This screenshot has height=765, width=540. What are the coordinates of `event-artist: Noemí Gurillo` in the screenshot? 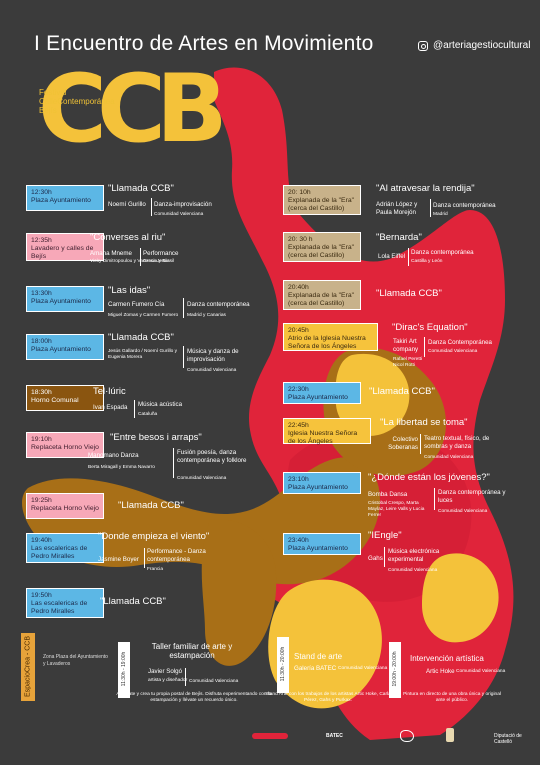 It's located at (127, 204).